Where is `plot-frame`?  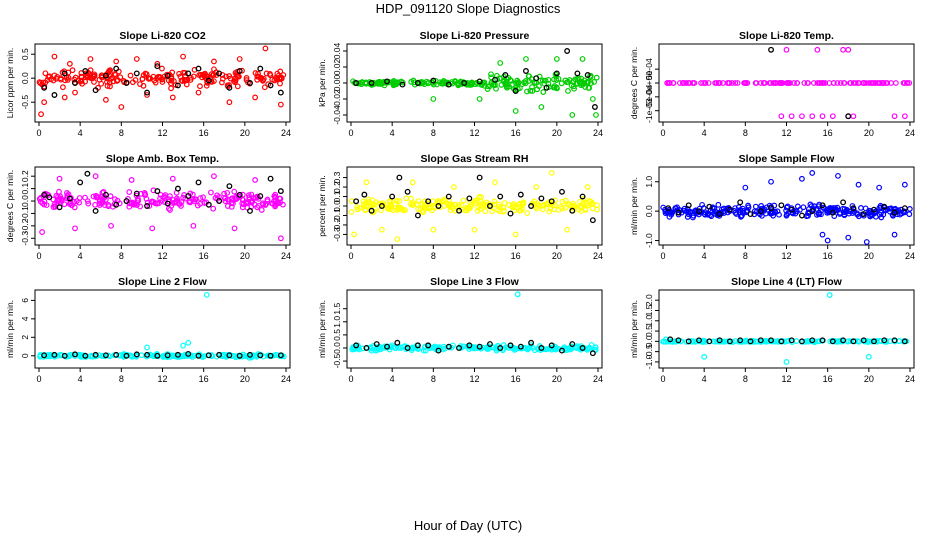 plot-frame is located at coordinates (474, 329).